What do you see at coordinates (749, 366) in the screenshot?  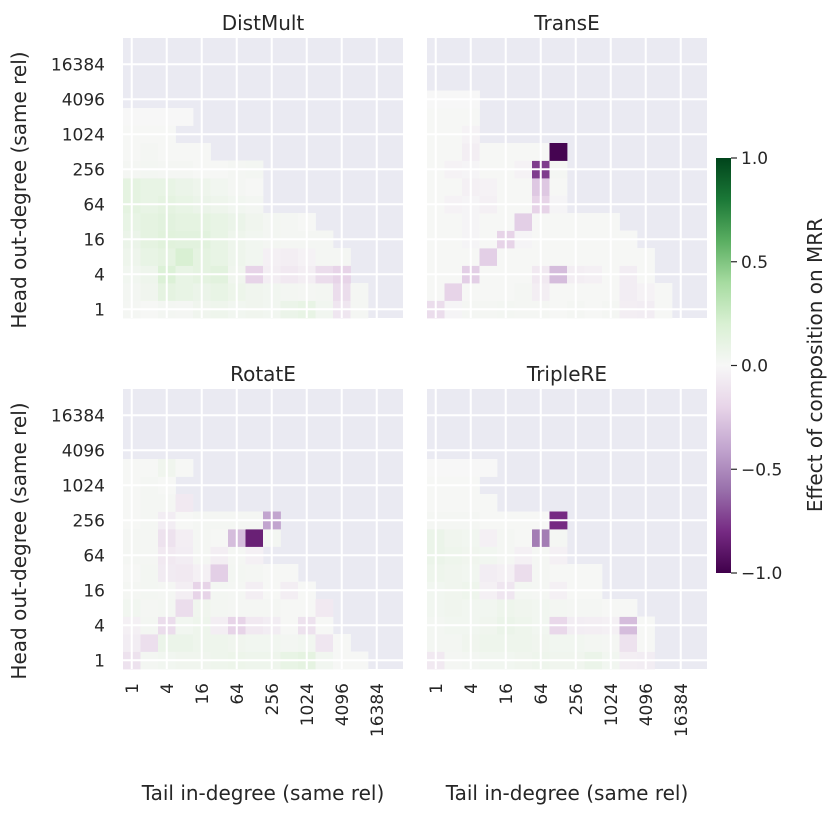 I see `colorbar: 1.0 0.5 0.0 −0.5 −1.0` at bounding box center [749, 366].